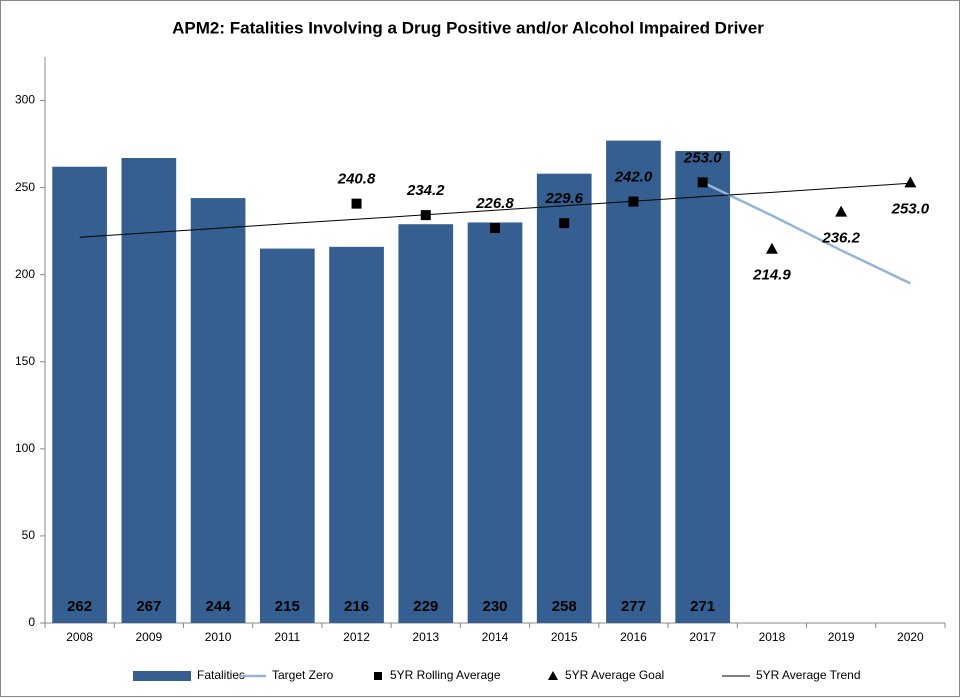 The image size is (961, 698). Describe the element at coordinates (25, 187) in the screenshot. I see `y-tick-label: 250` at that location.